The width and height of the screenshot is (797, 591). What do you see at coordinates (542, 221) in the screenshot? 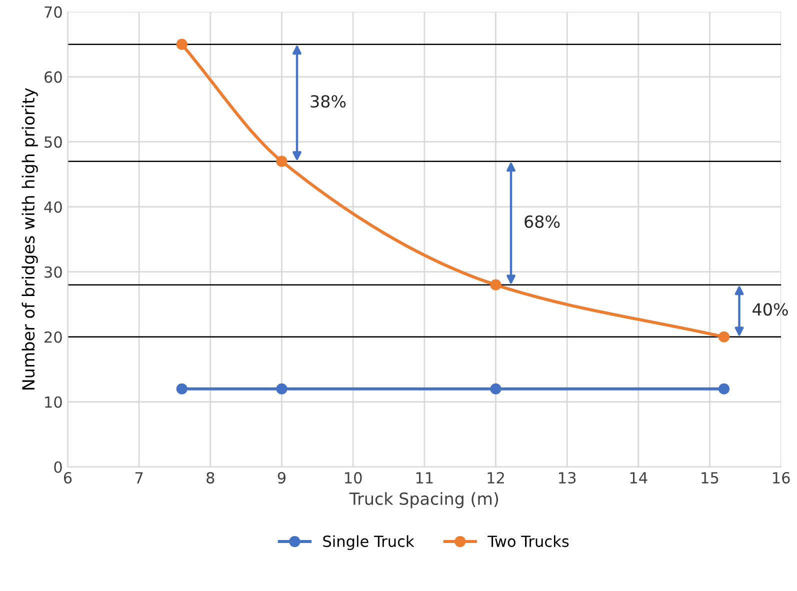
I see `annotation: 68%` at bounding box center [542, 221].